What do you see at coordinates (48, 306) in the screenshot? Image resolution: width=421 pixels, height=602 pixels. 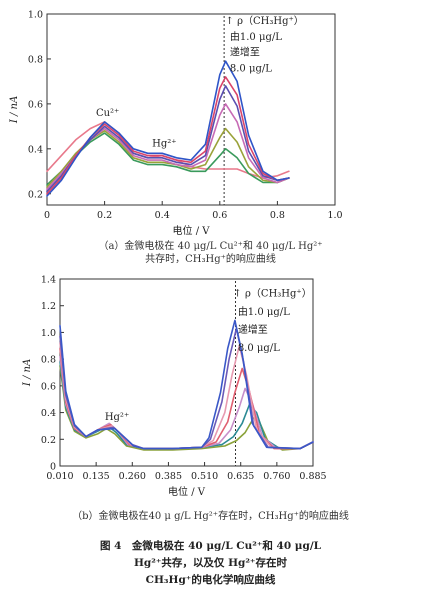 I see `chart-b-y-tick-label-6: 1.2` at bounding box center [48, 306].